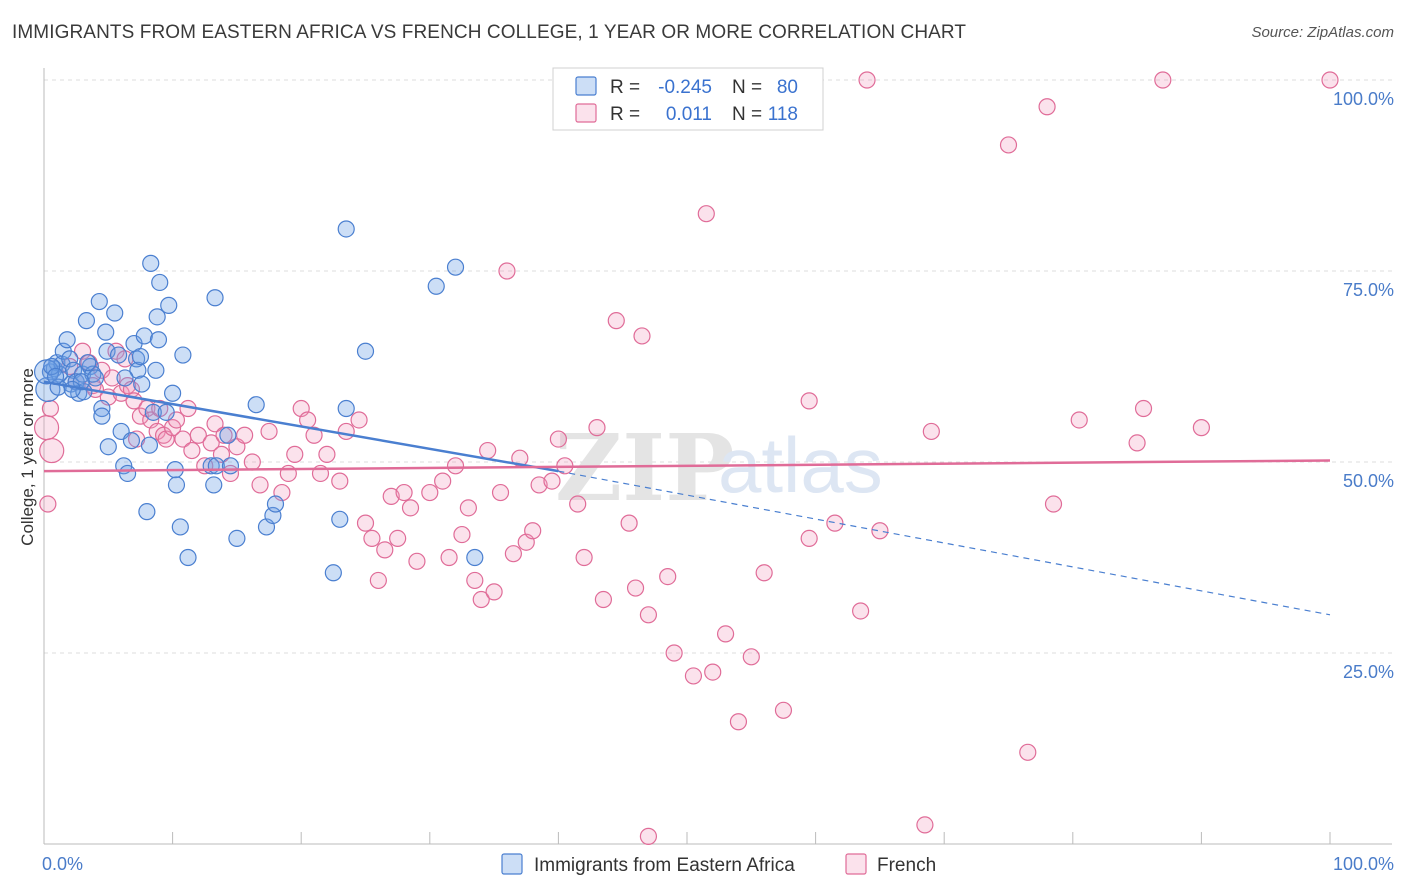  I want to click on y-tick-label: 25.0%, so click(1368, 672).